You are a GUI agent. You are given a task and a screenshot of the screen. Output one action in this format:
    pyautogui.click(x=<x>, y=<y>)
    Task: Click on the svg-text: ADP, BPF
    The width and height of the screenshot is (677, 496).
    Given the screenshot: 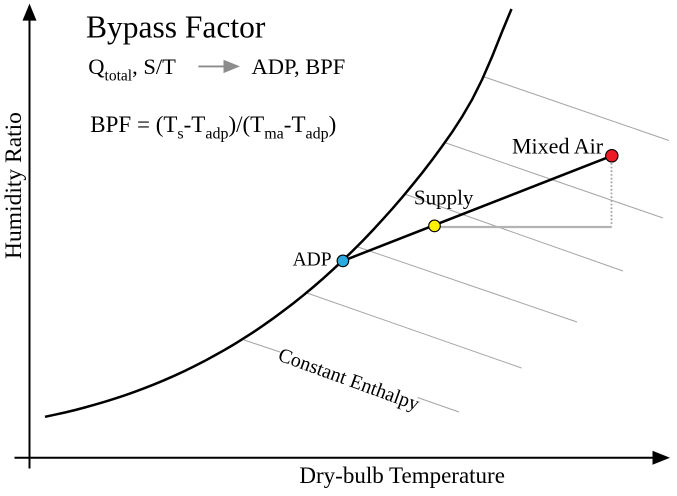 What is the action you would take?
    pyautogui.click(x=299, y=66)
    